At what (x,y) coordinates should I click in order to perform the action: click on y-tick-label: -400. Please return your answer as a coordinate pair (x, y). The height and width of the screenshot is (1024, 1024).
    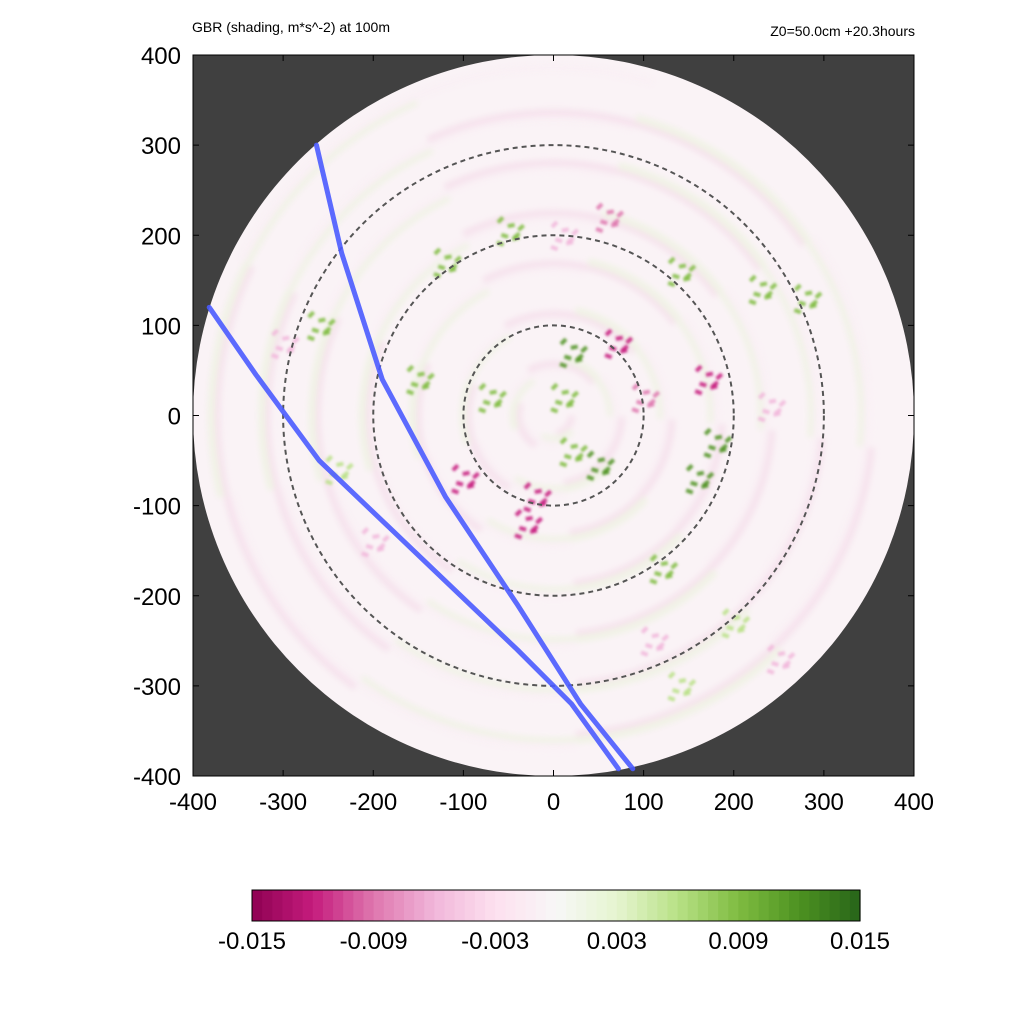
    Looking at the image, I should click on (157, 777).